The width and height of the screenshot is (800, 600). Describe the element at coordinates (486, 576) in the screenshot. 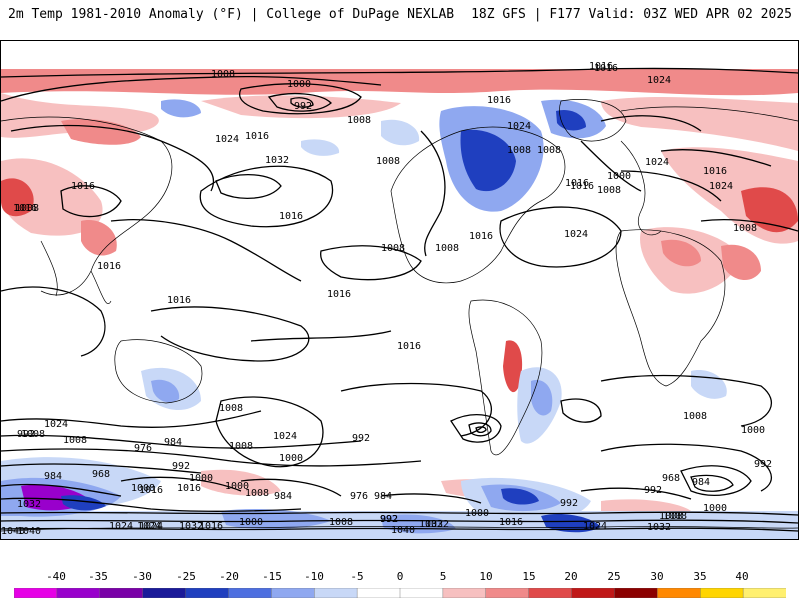

I see `colorbar-tick-label: 10` at that location.